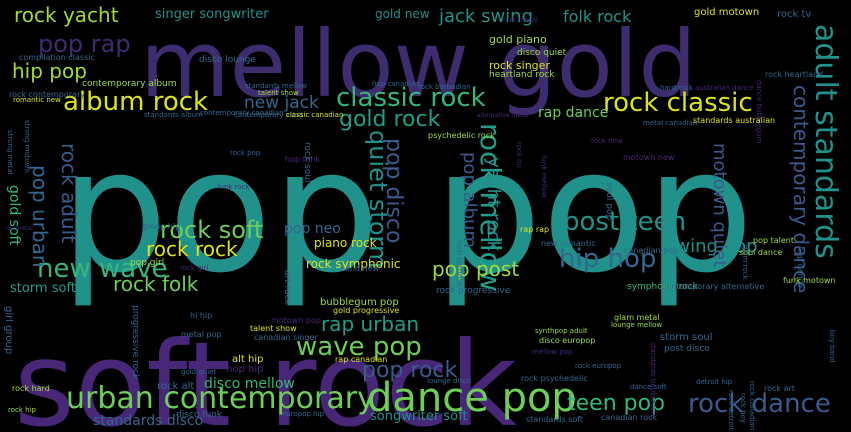  What do you see at coordinates (522, 75) in the screenshot?
I see `cloud-word: heartland rock` at bounding box center [522, 75].